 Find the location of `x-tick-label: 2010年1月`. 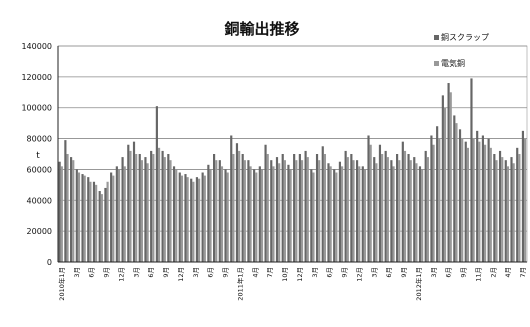

x-tick-label: 2010年1月 is located at coordinates (61, 284).